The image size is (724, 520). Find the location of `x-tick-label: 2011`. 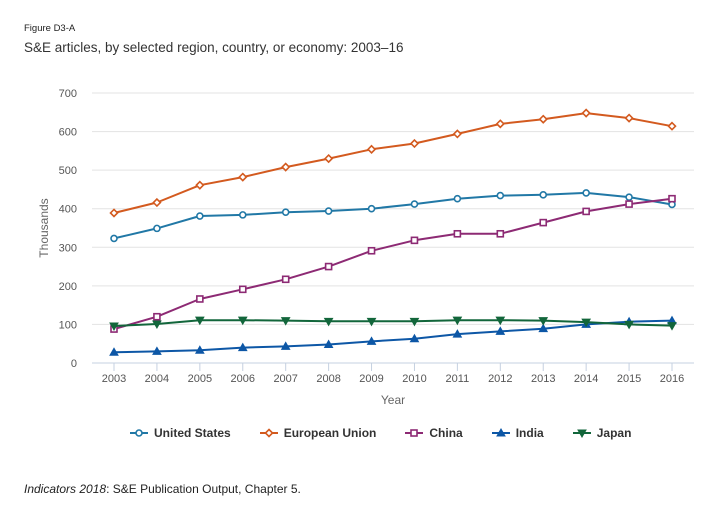

x-tick-label: 2011 is located at coordinates (458, 379).